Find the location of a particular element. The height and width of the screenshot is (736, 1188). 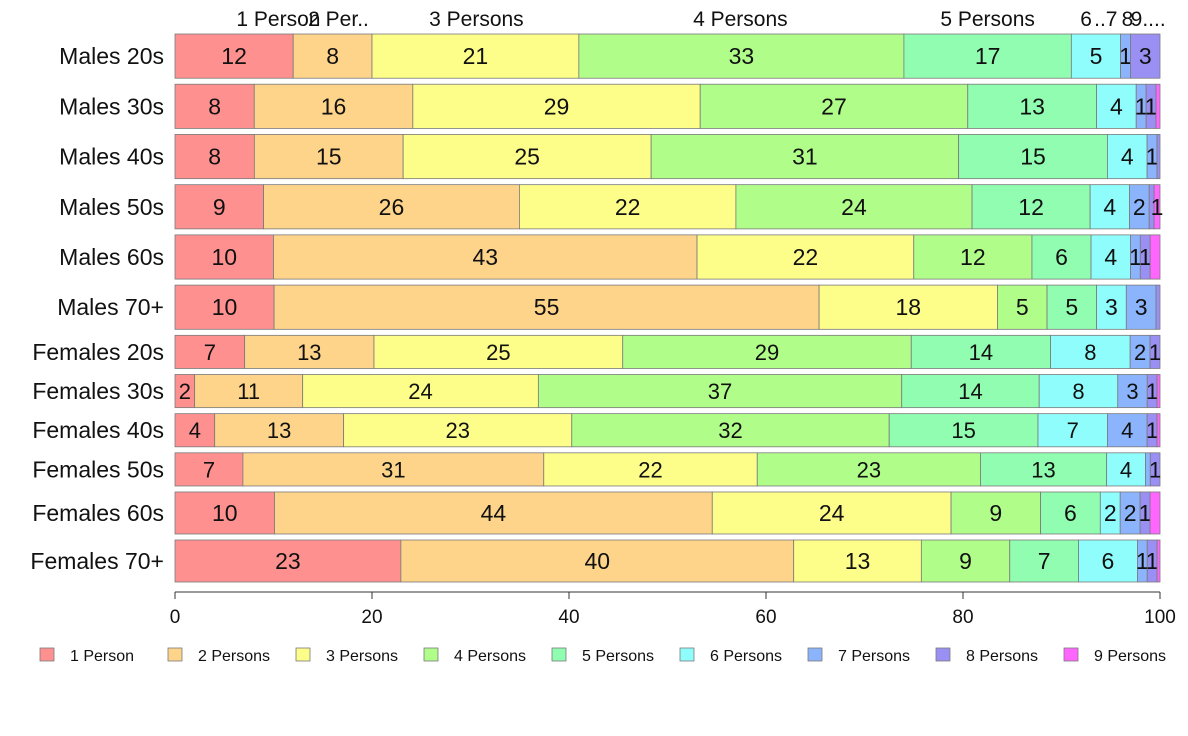

bar-value-label: 21 is located at coordinates (476, 56).